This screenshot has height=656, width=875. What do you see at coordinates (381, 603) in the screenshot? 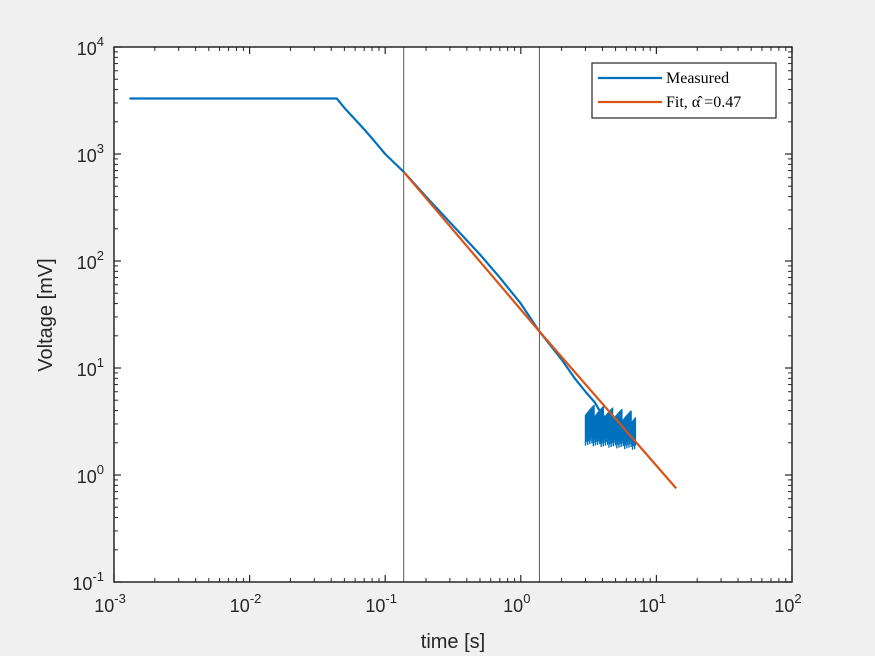
I see `x-tick-label: 10⁻¹` at bounding box center [381, 603].